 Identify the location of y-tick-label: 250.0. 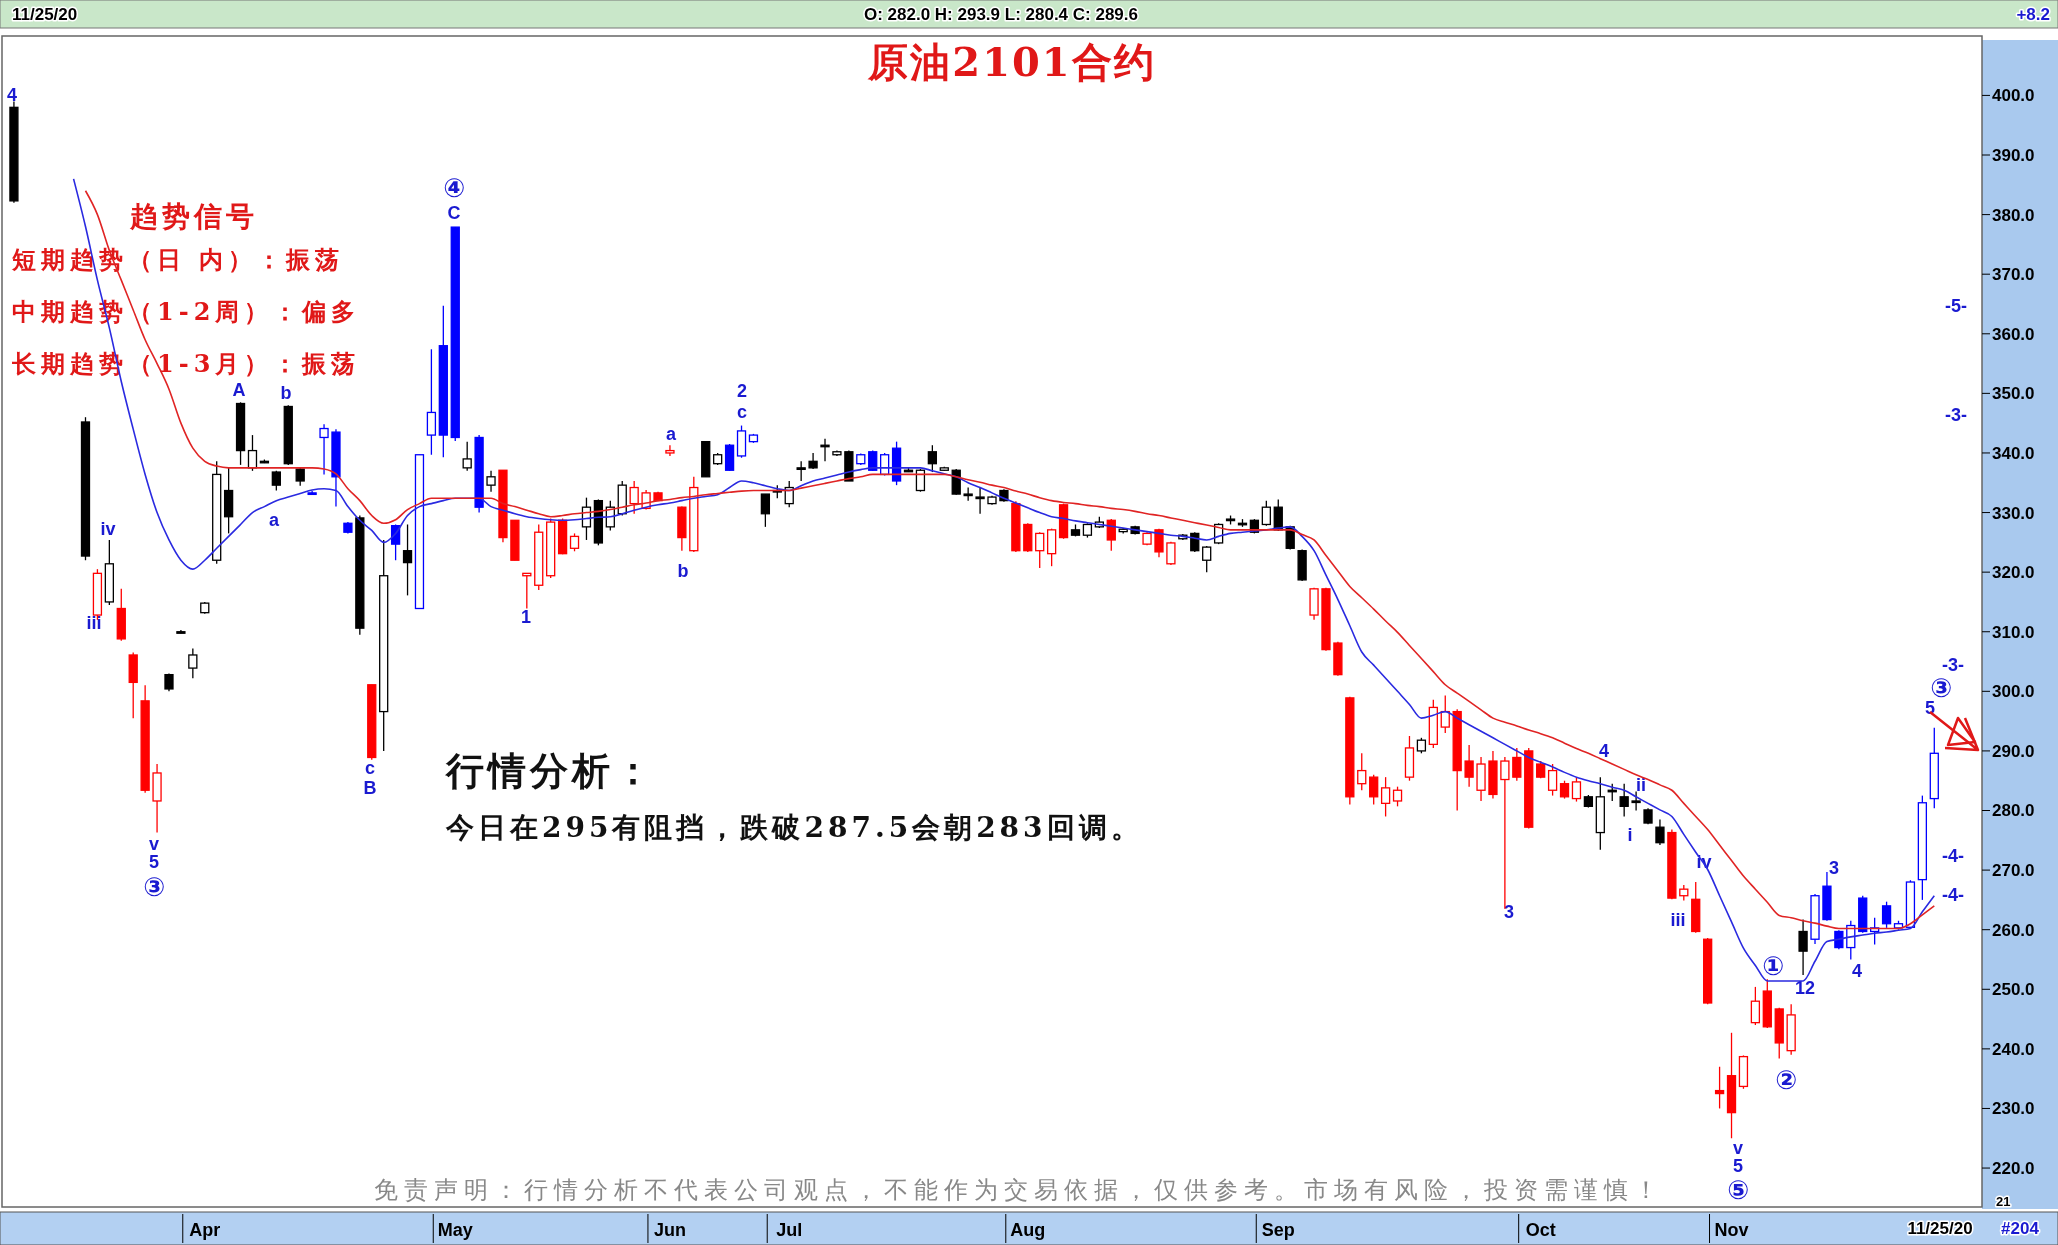
(2013, 990).